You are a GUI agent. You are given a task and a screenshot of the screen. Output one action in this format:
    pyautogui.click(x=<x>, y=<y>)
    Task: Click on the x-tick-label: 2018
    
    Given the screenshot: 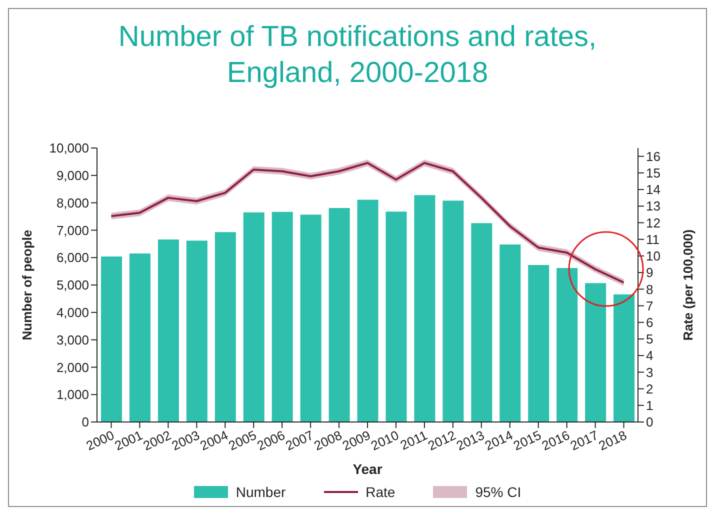 What is the action you would take?
    pyautogui.click(x=612, y=440)
    